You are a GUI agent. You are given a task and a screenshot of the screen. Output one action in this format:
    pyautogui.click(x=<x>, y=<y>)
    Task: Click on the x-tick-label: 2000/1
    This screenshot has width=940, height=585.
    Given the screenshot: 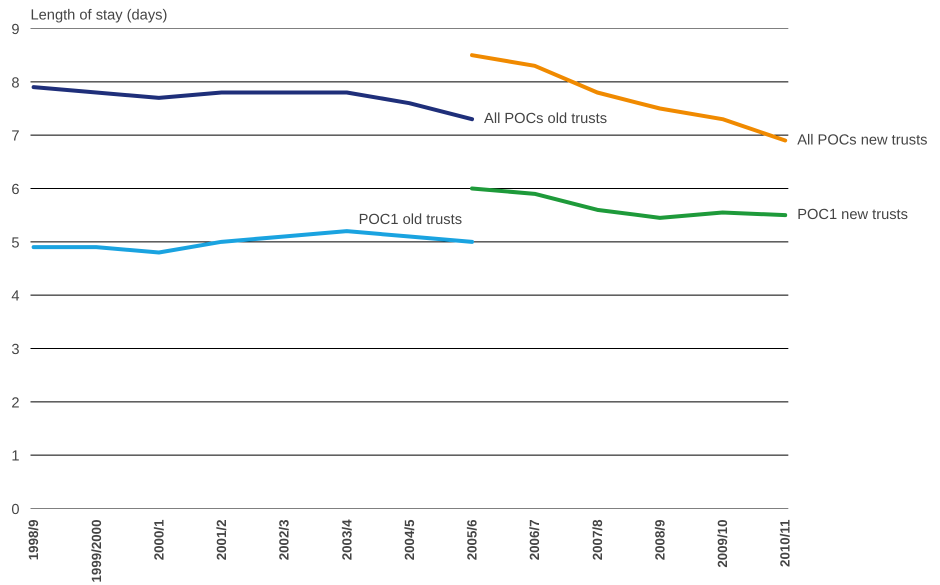 What is the action you would take?
    pyautogui.click(x=158, y=539)
    